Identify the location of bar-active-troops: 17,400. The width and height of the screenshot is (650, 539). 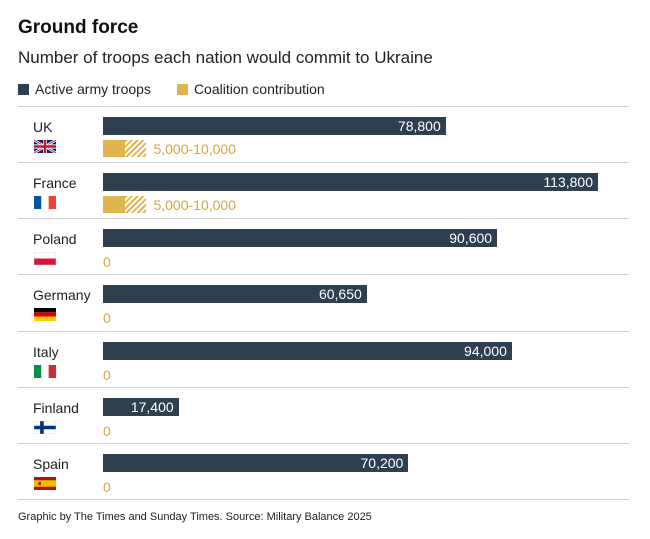
(141, 406).